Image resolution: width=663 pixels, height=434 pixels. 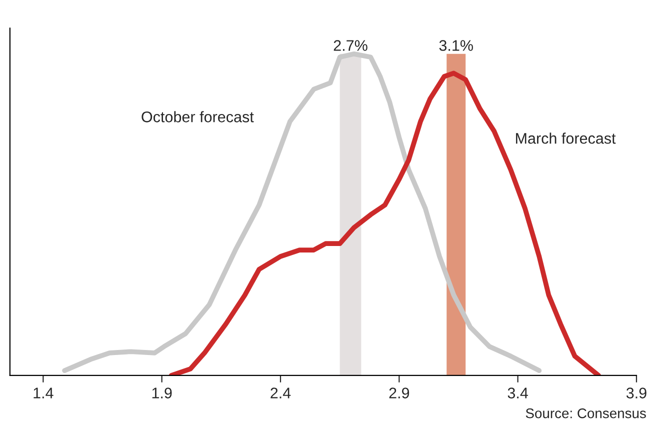 I want to click on x-tick-label: 3.4, so click(x=518, y=393).